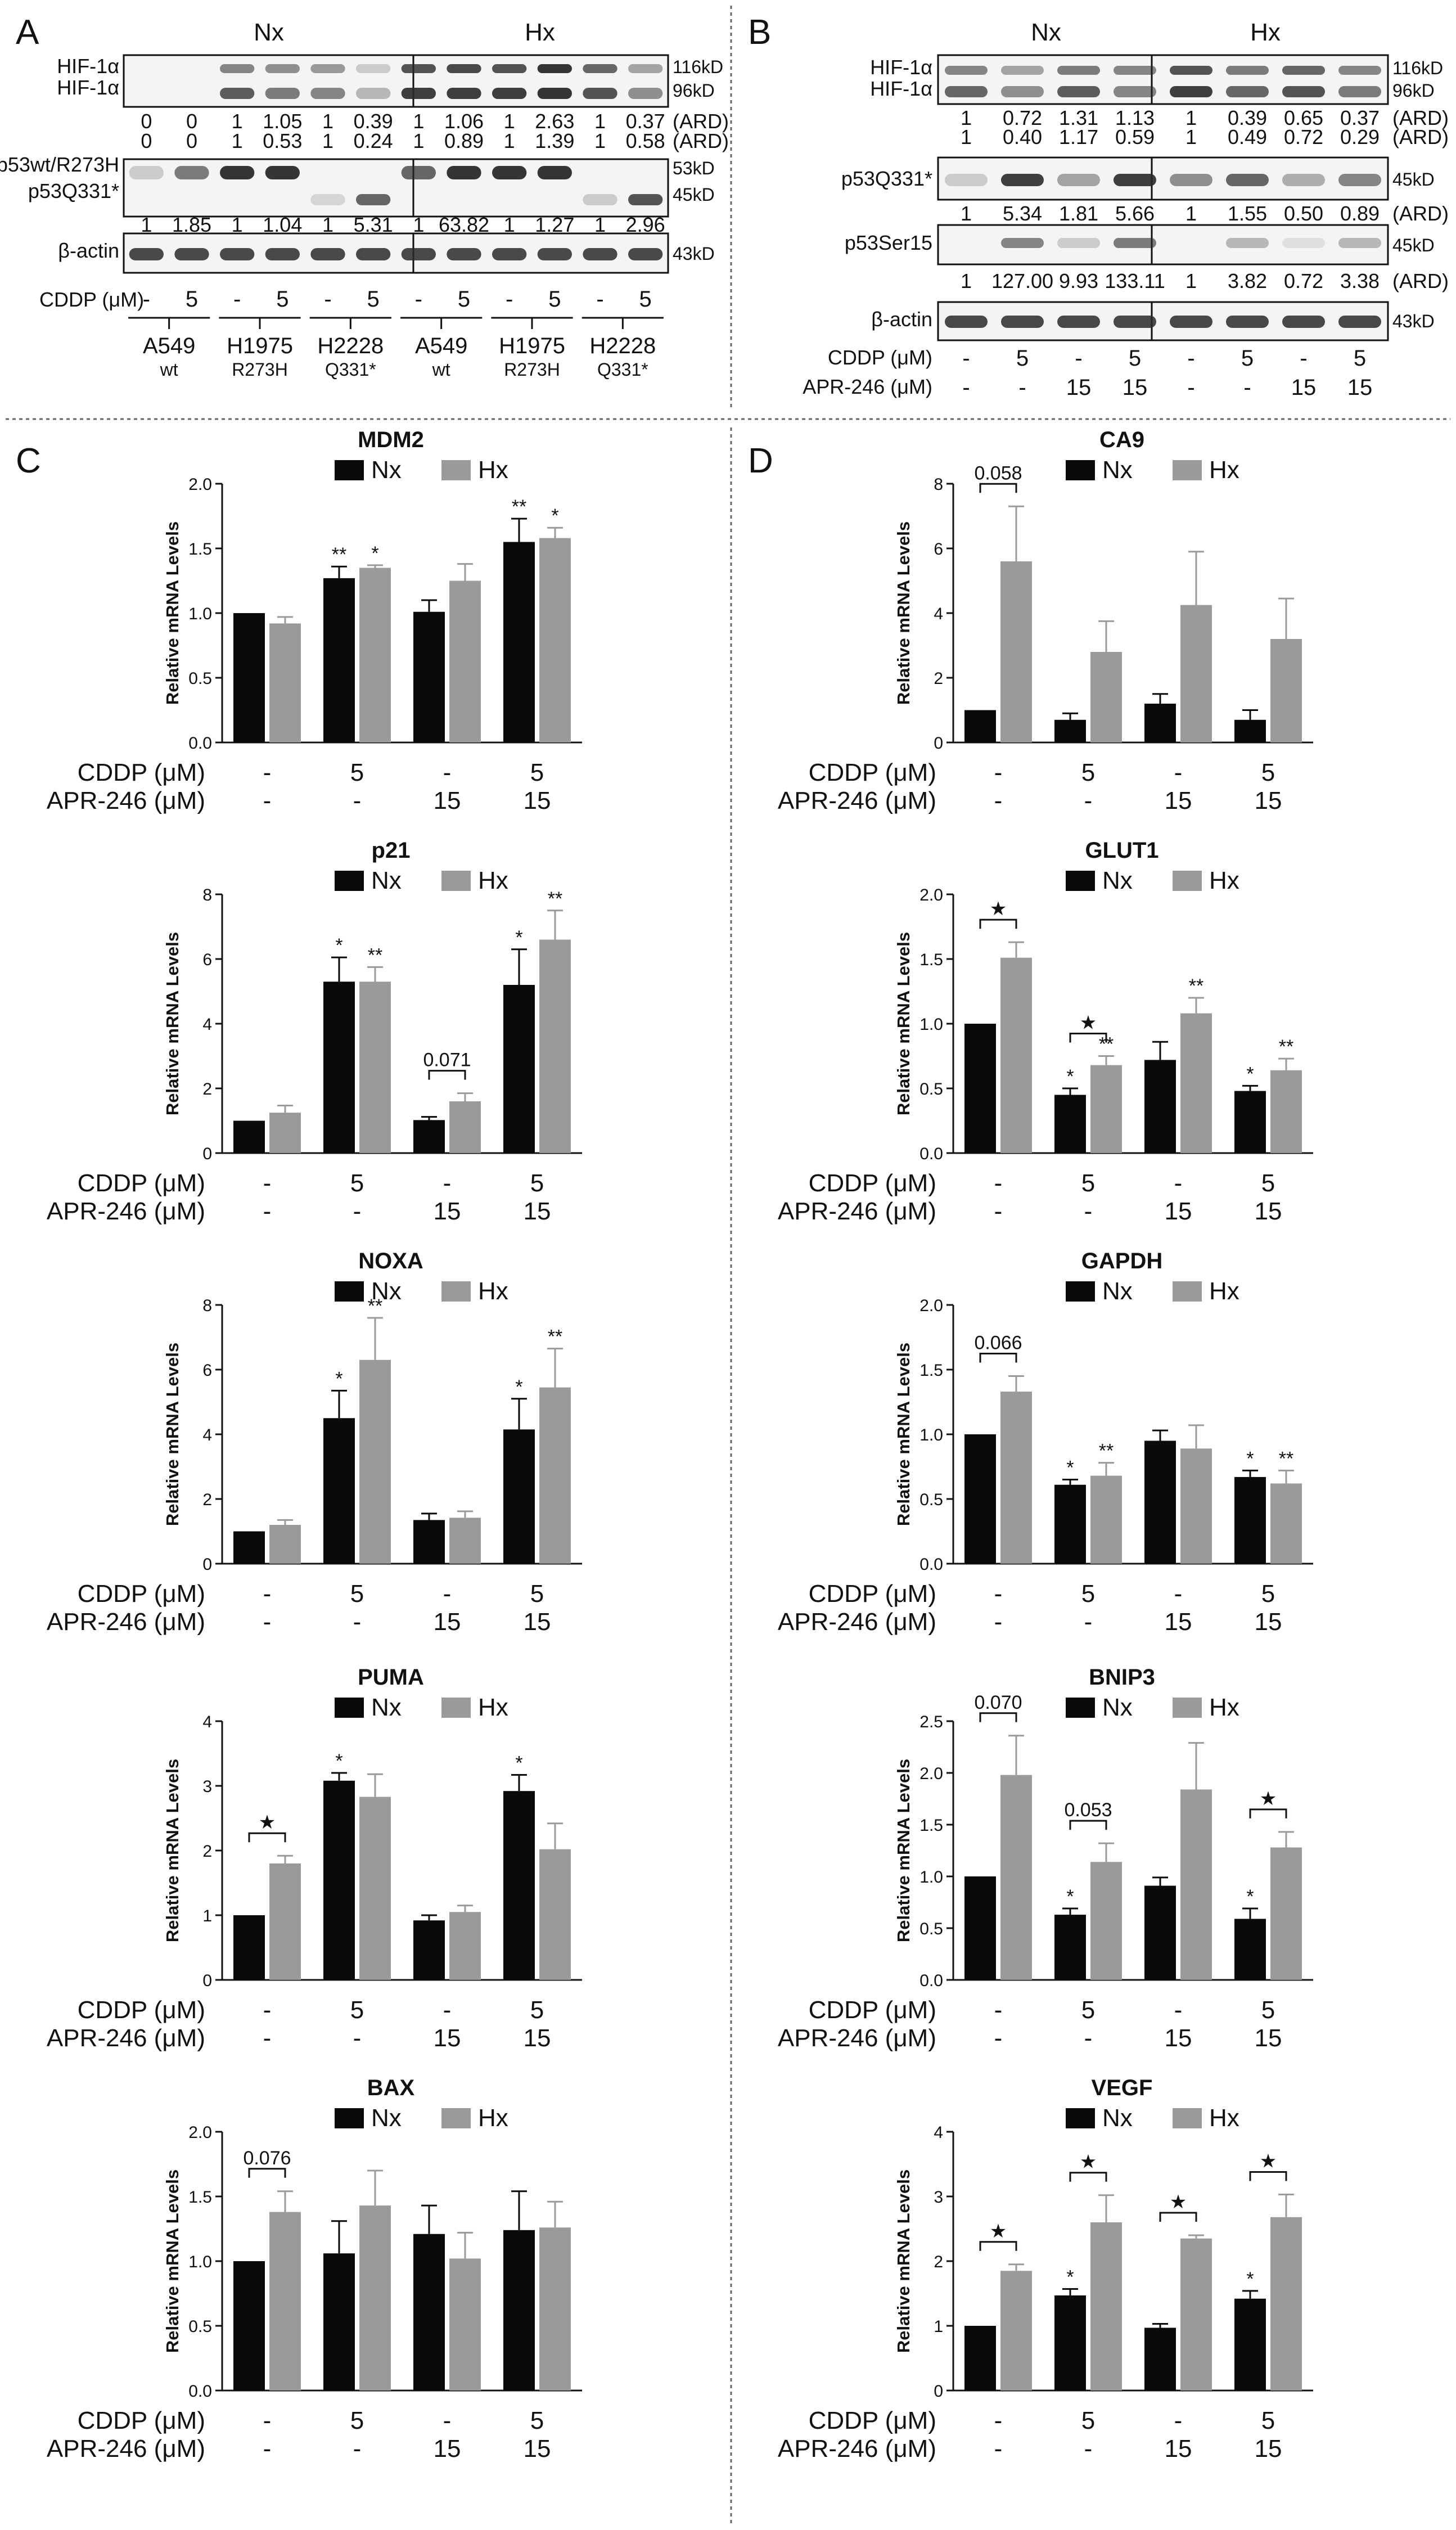 The height and width of the screenshot is (2530, 1456). What do you see at coordinates (998, 473) in the screenshot?
I see `chart-5-bracket-label-0: 0.058` at bounding box center [998, 473].